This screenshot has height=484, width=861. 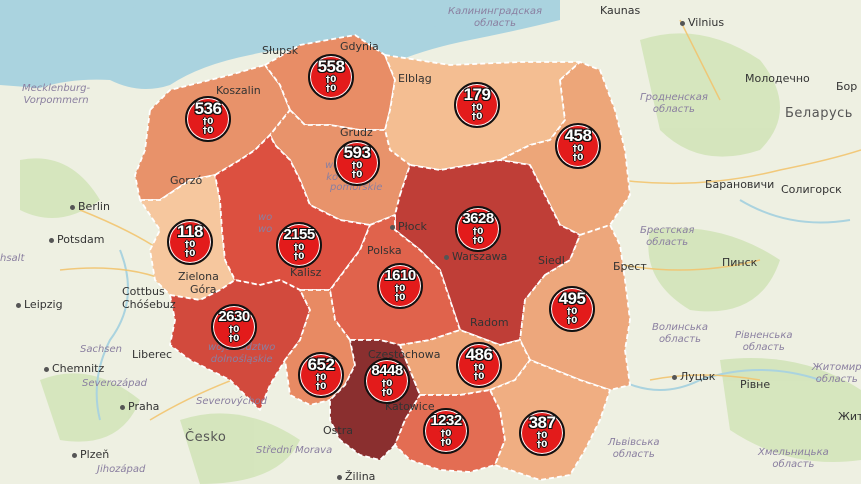 I want to click on region-label-severozapad: Severozápad, so click(x=114, y=383).